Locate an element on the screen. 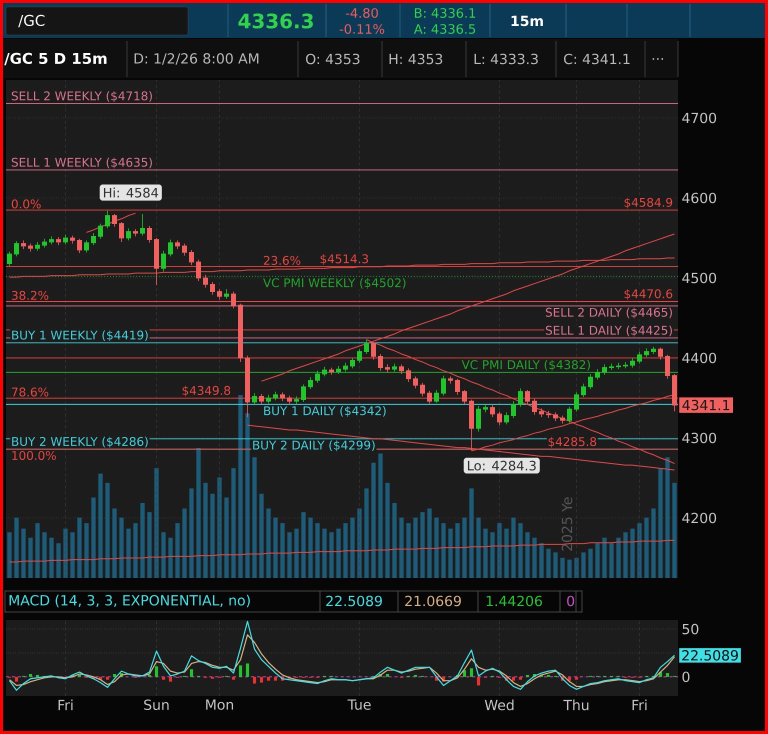  text: 21.0669 is located at coordinates (433, 601).